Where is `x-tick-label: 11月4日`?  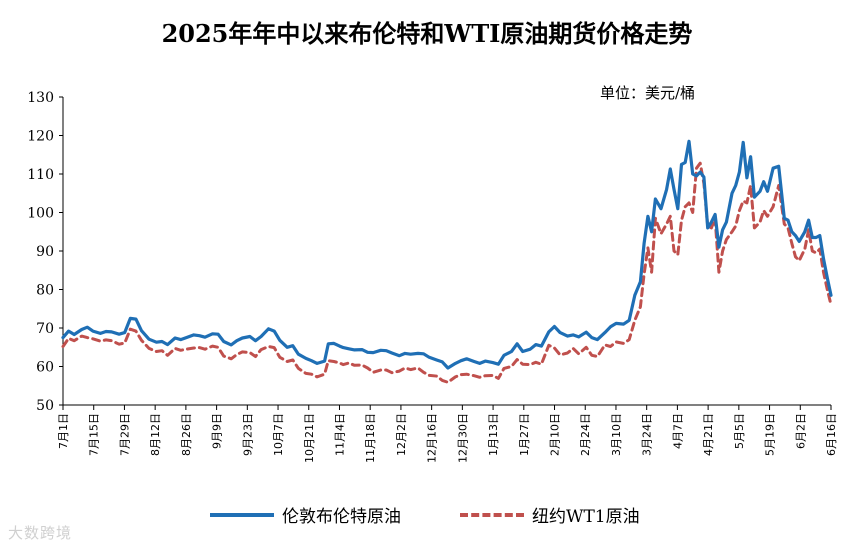 x-tick-label: 11月4日 is located at coordinates (339, 434).